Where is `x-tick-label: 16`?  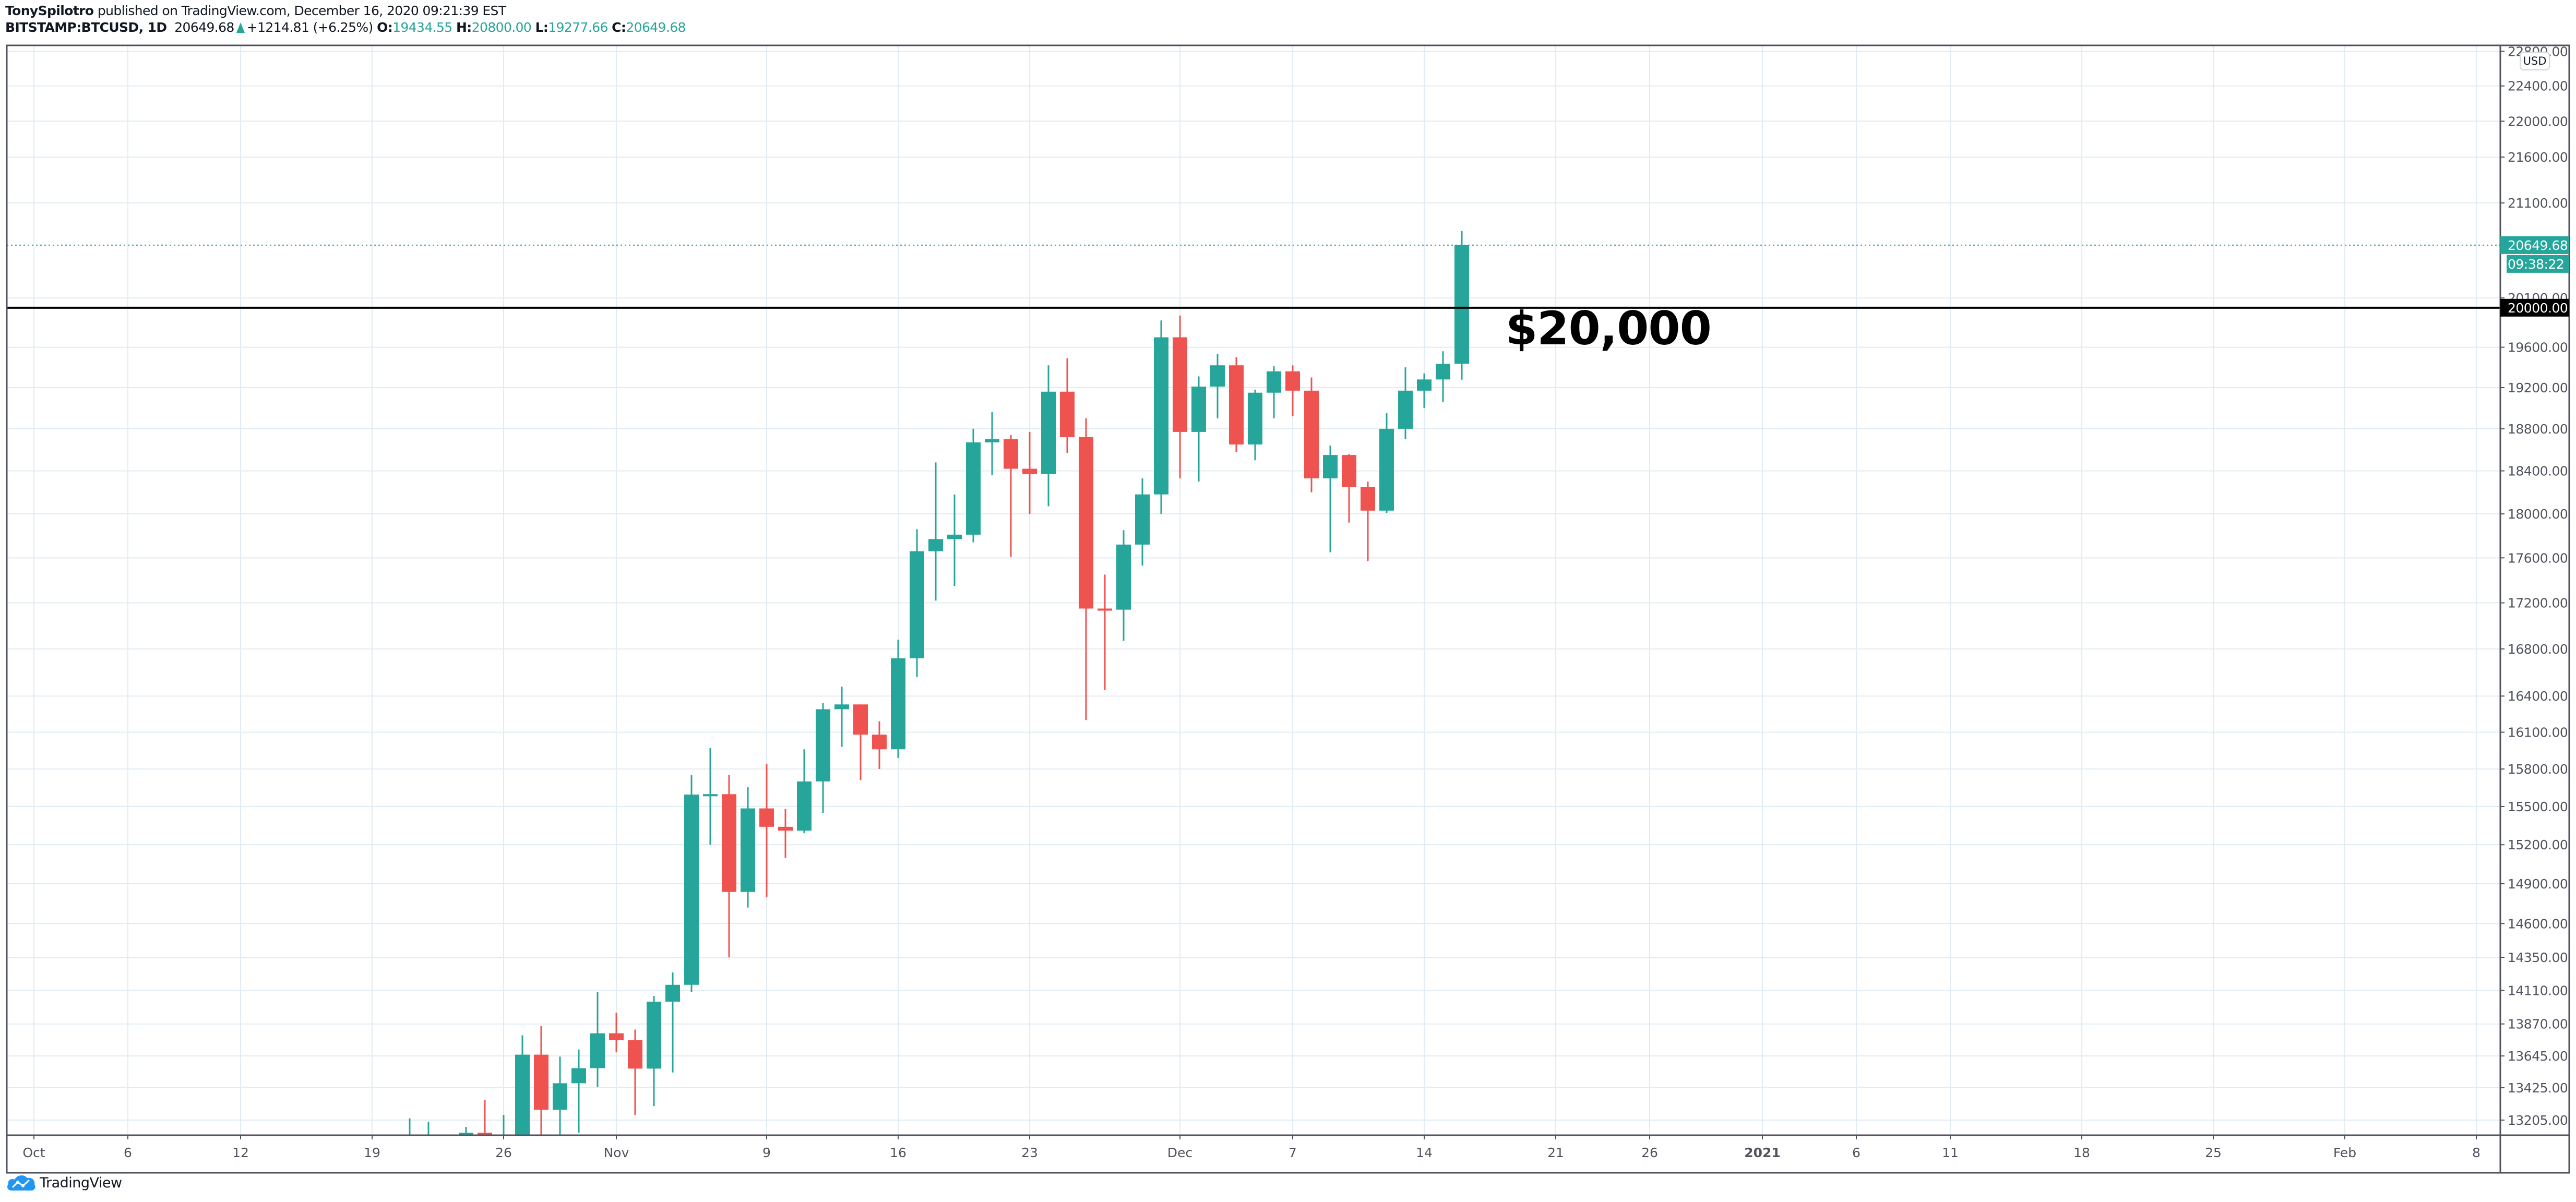
x-tick-label: 16 is located at coordinates (899, 1152).